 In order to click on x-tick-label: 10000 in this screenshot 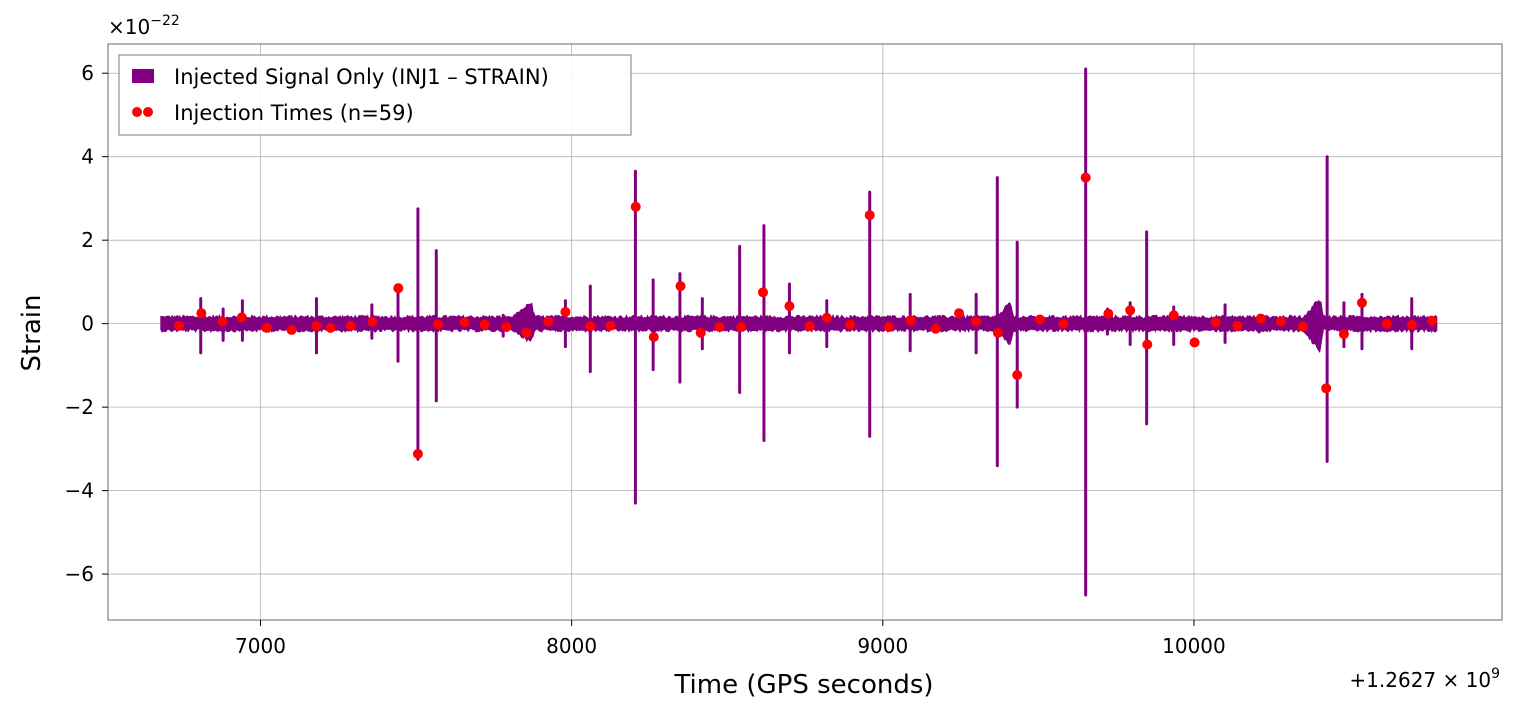, I will do `click(1194, 646)`.